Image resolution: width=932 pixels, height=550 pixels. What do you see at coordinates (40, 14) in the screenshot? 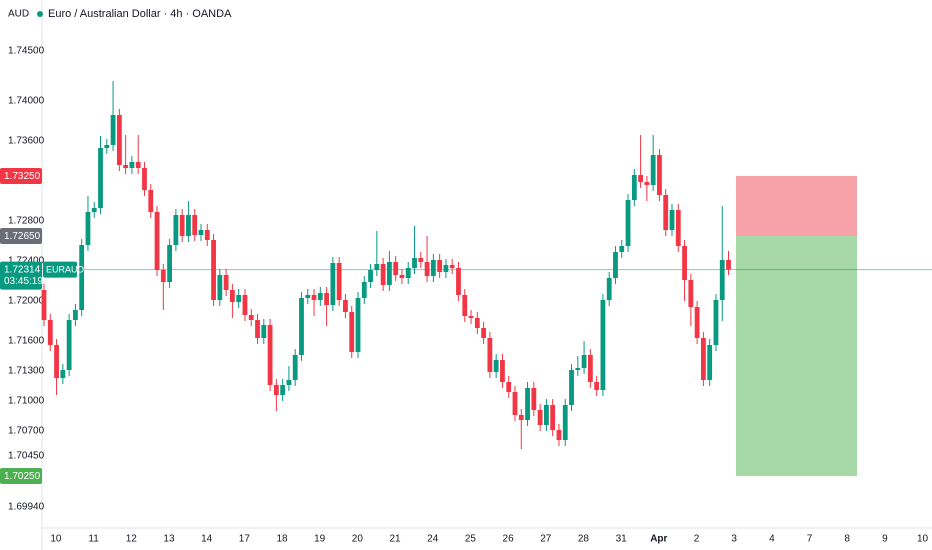
I see `status-dot` at bounding box center [40, 14].